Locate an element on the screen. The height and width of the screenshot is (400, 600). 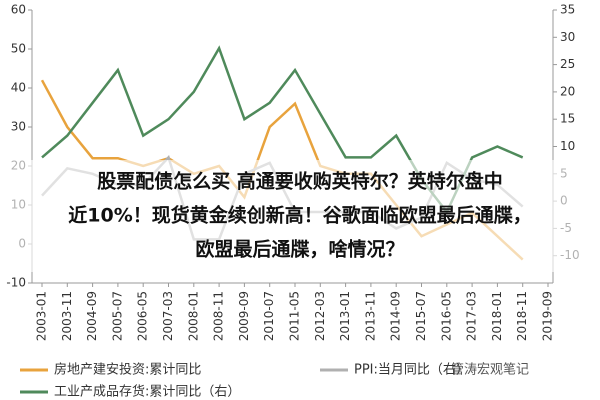
y-tick-label: 30 is located at coordinates (18, 127).